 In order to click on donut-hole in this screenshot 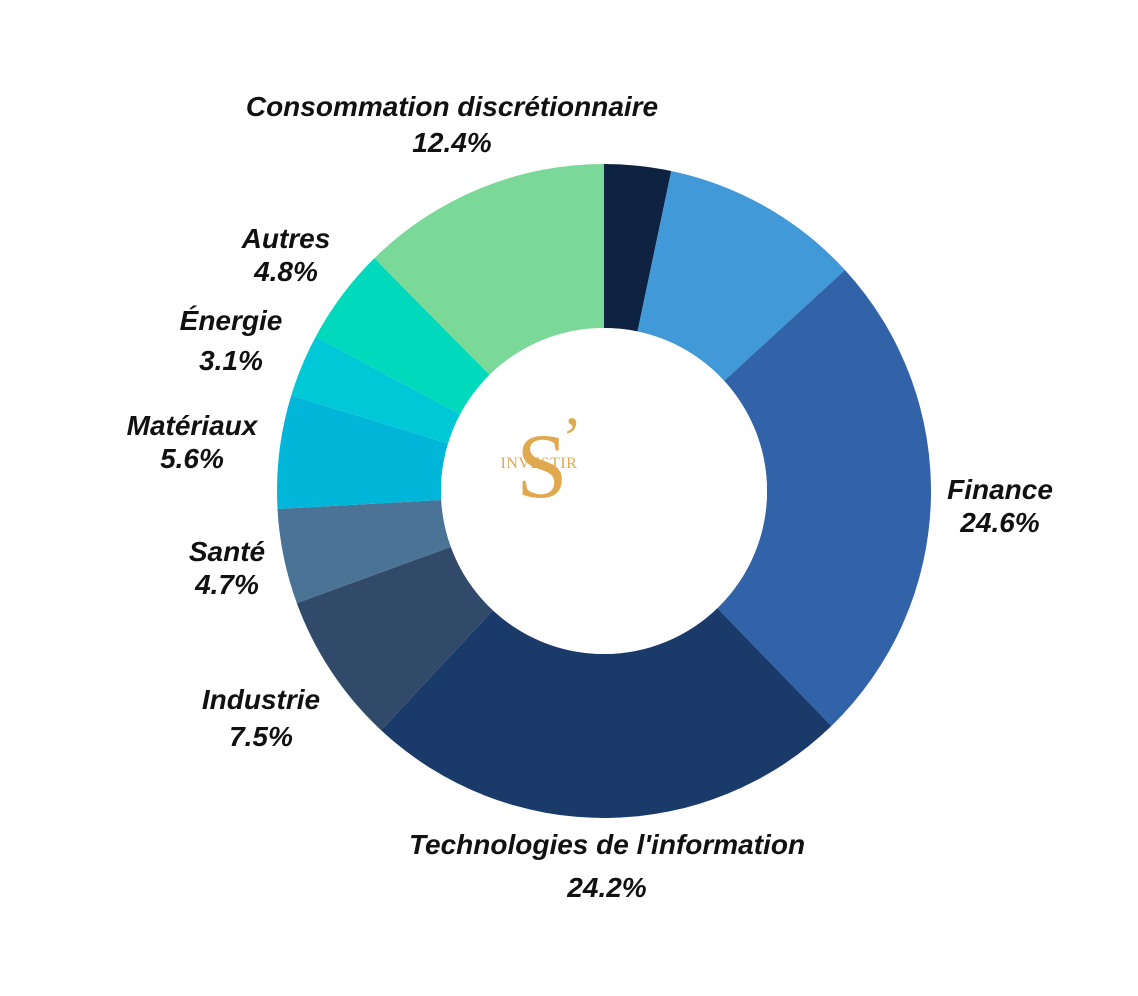, I will do `click(604, 491)`.